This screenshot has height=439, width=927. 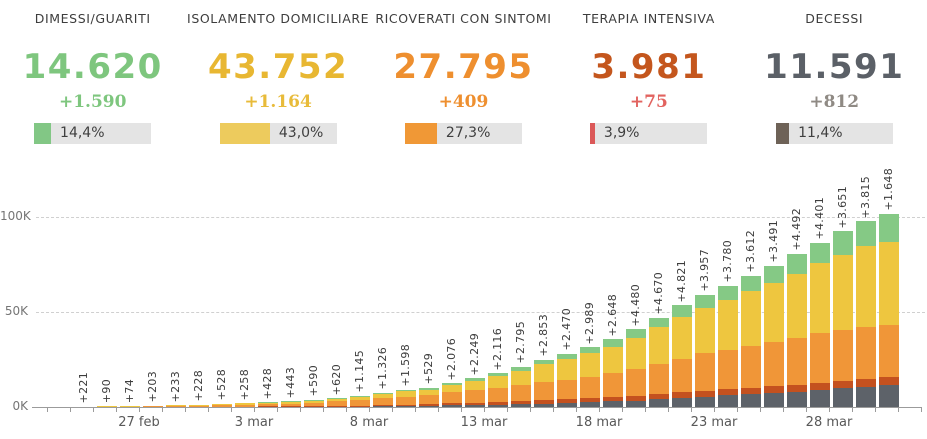 I want to click on stat-card-value: 11.591, so click(x=834, y=67).